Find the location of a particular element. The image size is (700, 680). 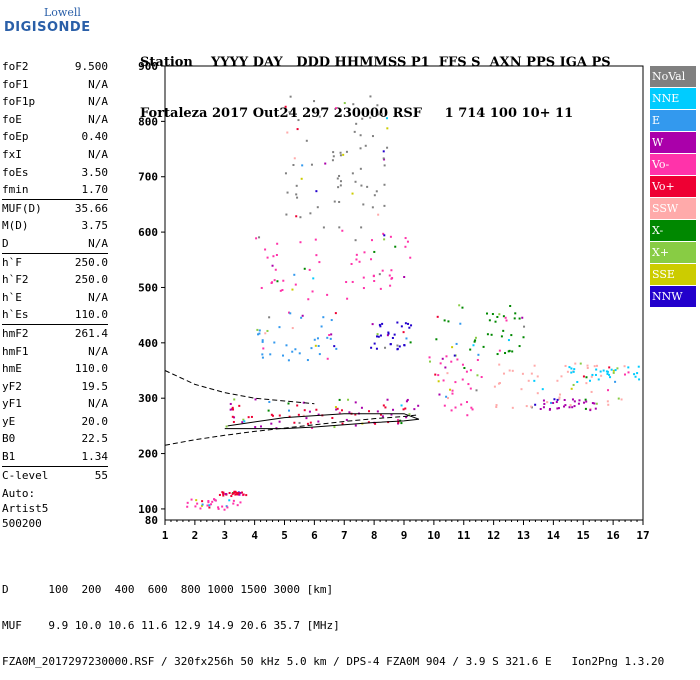

y-tick-label: 400 is located at coordinates (148, 343).